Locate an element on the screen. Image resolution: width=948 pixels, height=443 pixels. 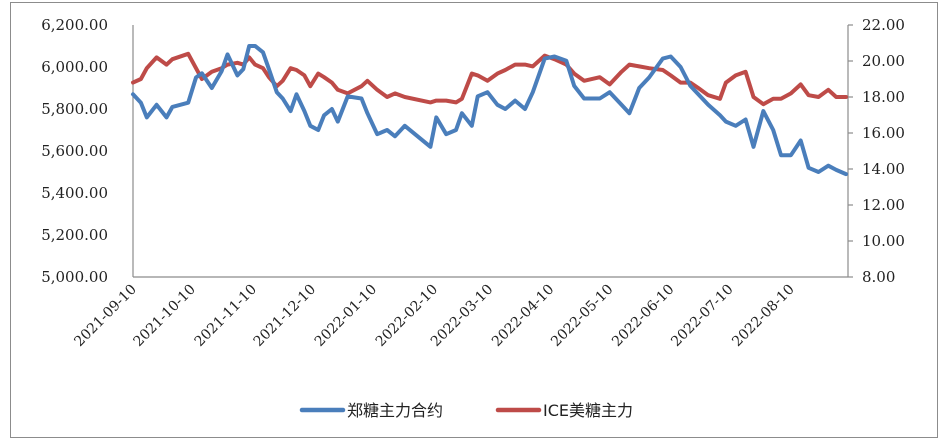
left-y-tick-label: 5,600.00 is located at coordinates (74, 151).